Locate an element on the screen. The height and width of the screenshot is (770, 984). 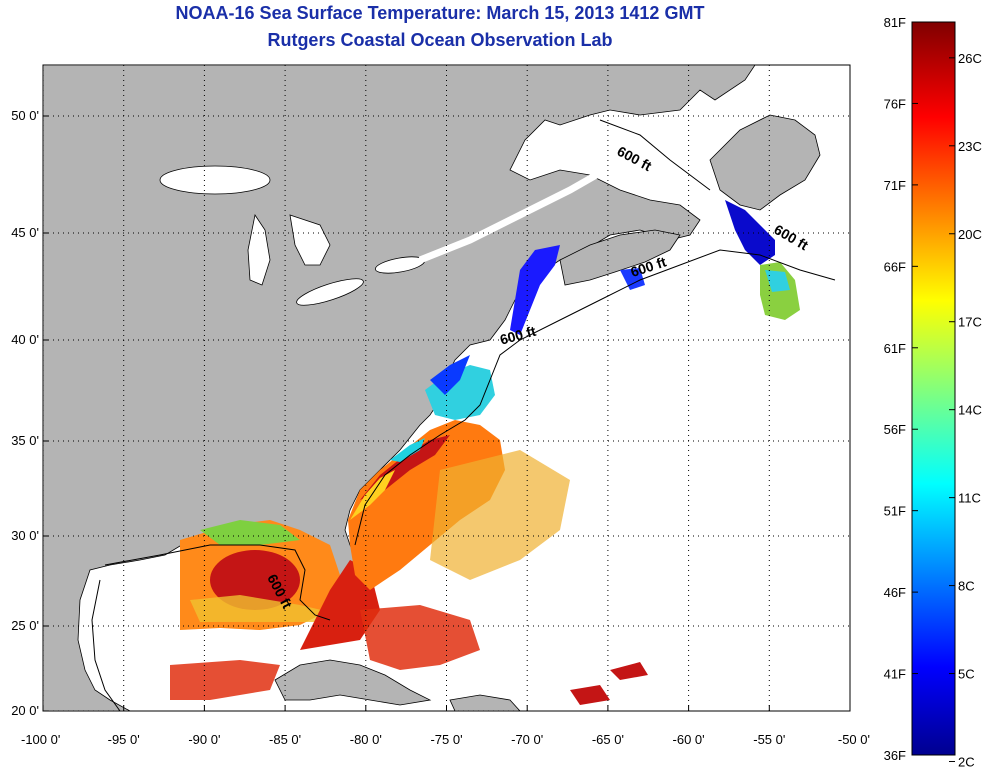
st-lawrence-river is located at coordinates (530, 205).